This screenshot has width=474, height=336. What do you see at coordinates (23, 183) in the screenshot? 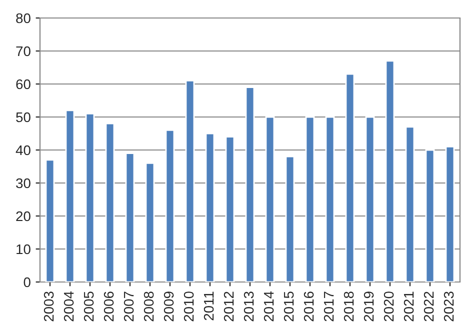
I see `y-tick-label: 30` at bounding box center [23, 183].